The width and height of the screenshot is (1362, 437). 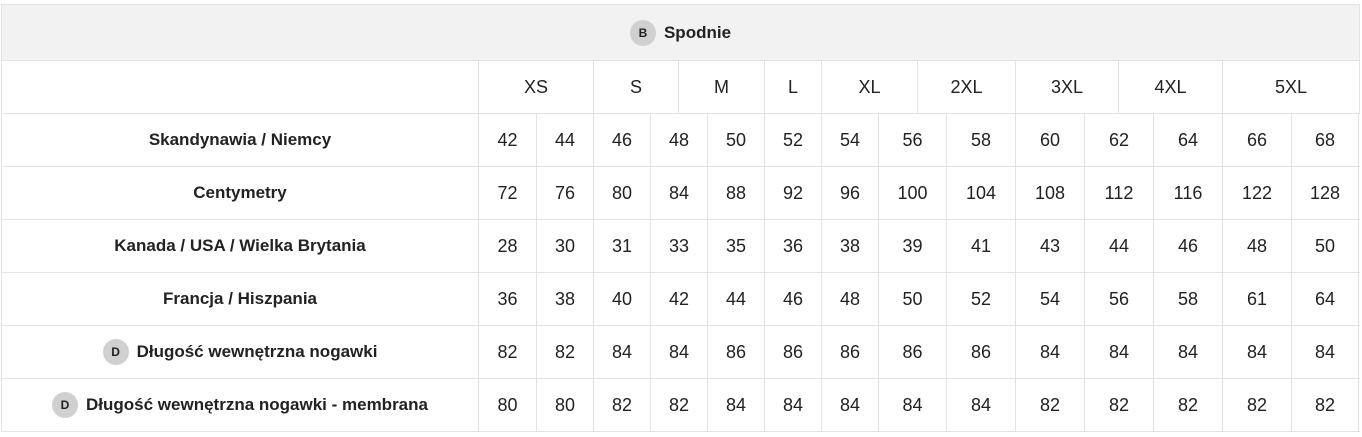 I want to click on row-label: Centymetry, so click(x=239, y=193).